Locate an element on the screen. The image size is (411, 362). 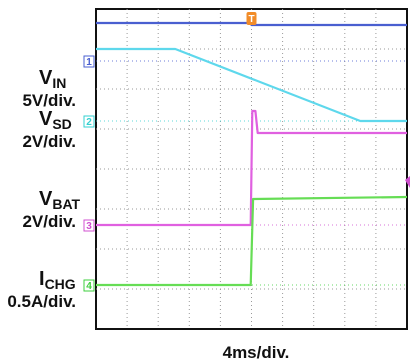
trigger-marker: T is located at coordinates (251, 18).